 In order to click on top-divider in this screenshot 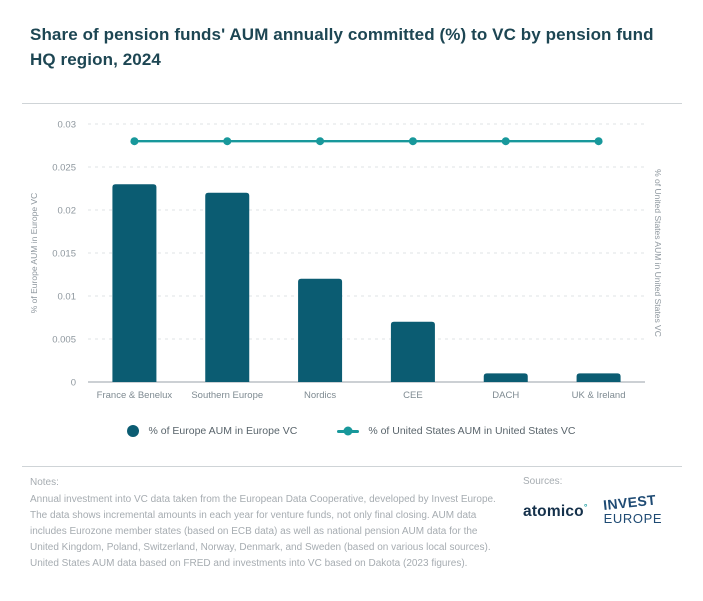, I will do `click(352, 103)`.